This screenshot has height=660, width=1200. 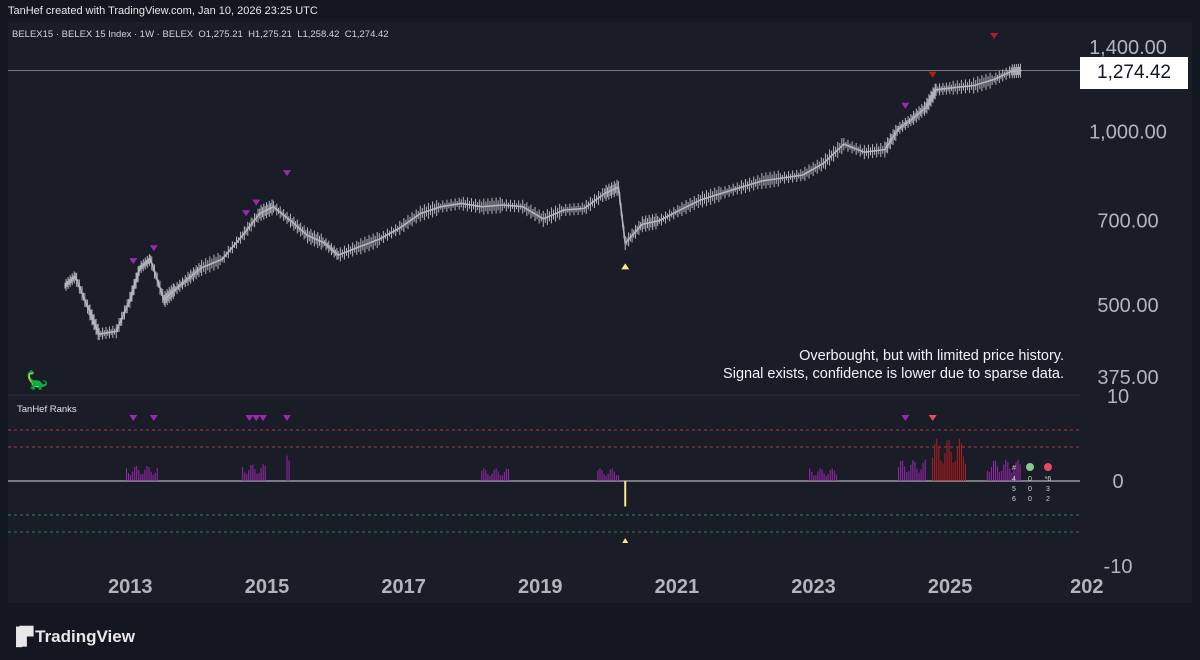 I want to click on rank-cell: 3, so click(x=1047, y=489).